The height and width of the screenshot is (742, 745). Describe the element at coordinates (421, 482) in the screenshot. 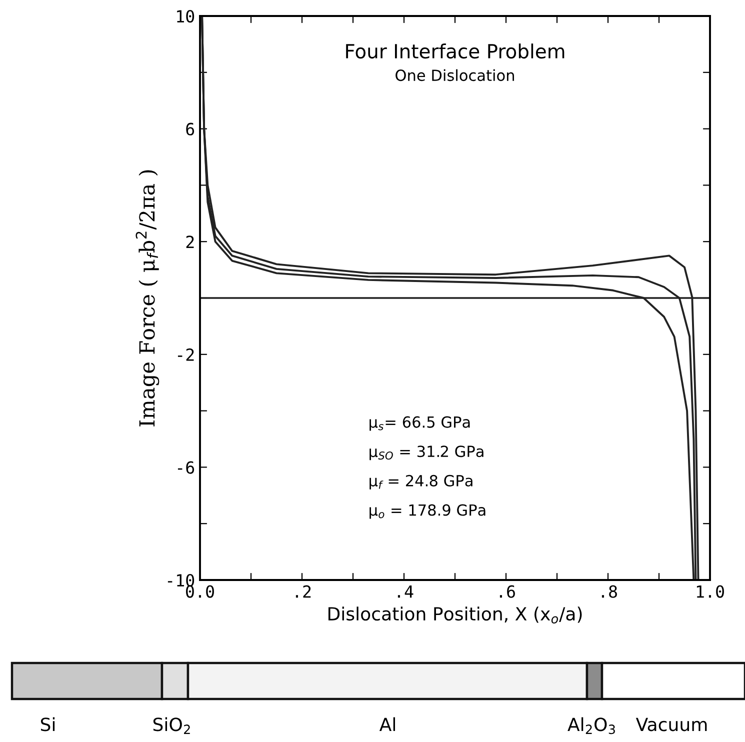

I see `annotation: μ$_{f}$ = 24.8 GPa` at that location.